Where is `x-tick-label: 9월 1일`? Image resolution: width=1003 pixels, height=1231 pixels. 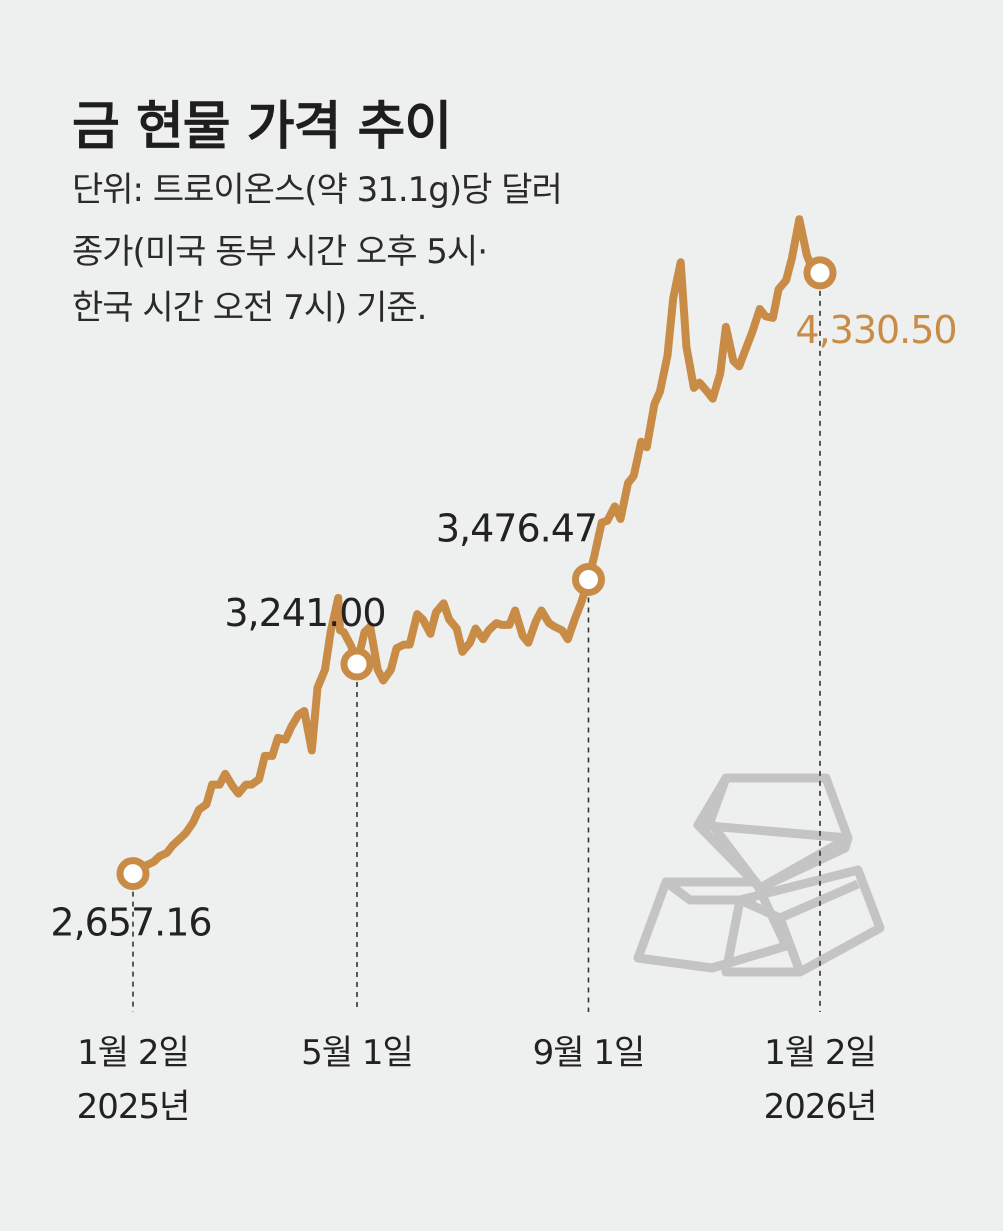
x-tick-label: 9월 1일 is located at coordinates (589, 1053).